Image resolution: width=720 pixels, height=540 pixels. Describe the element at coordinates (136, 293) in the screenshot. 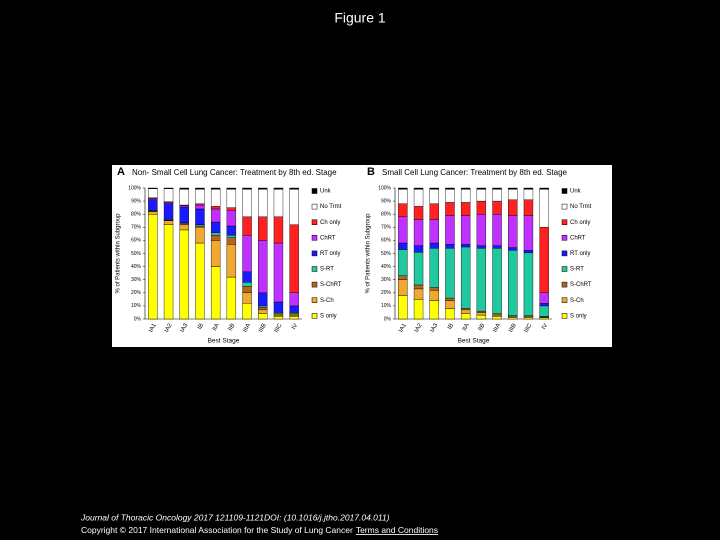

I see `y-tick-label: 20%` at that location.